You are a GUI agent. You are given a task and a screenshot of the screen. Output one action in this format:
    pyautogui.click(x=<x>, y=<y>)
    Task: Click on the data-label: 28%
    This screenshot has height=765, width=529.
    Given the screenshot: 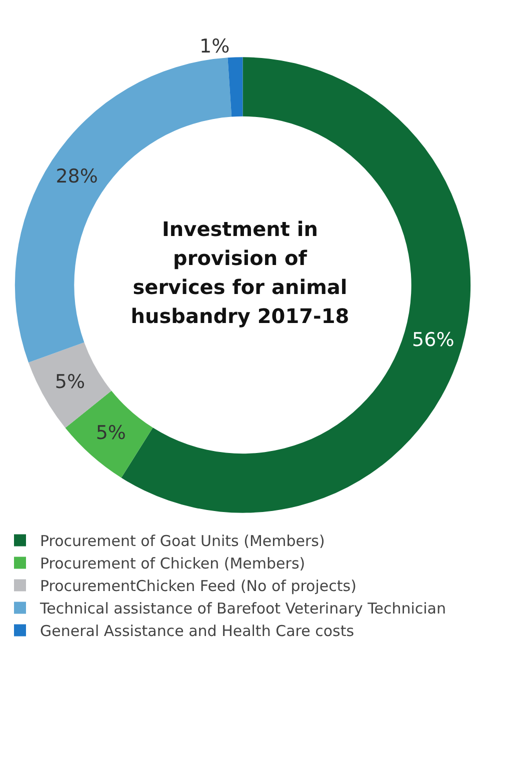 What is the action you would take?
    pyautogui.click(x=77, y=177)
    